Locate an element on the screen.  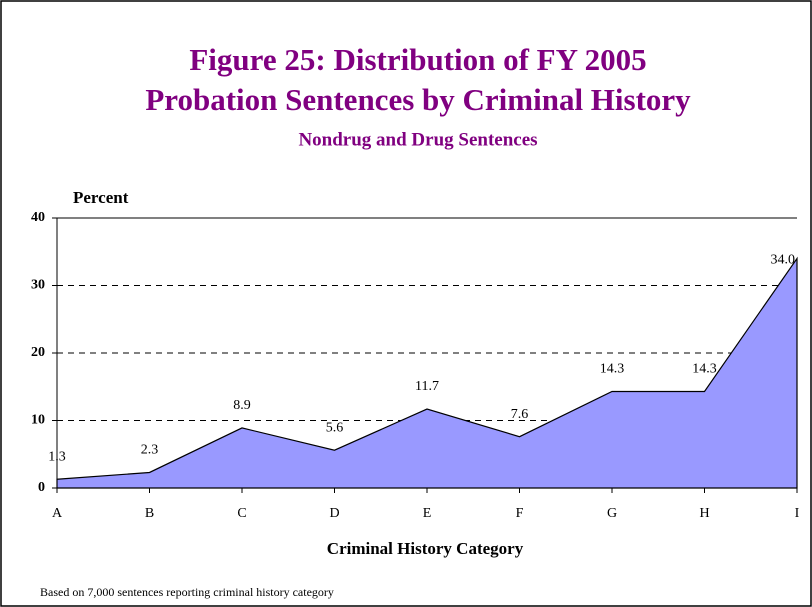
y-tick-label: 0 is located at coordinates (41, 487).